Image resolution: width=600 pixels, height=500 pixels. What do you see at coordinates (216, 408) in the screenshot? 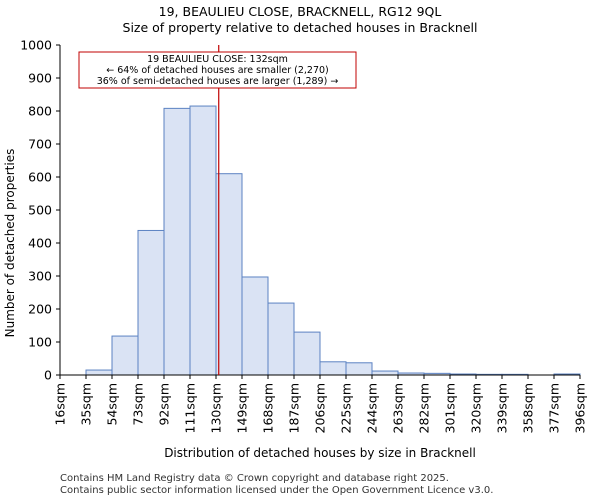
I see `x-tick-label: 130sqm` at bounding box center [216, 408].